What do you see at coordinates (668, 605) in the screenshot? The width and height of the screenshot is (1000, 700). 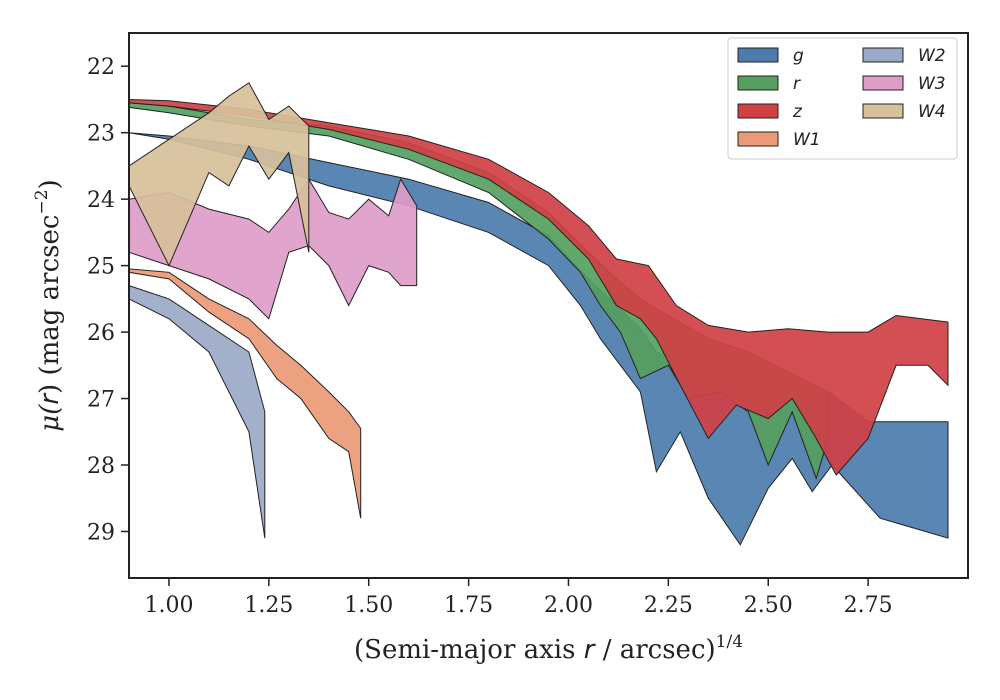 I see `x-tick-label: 2.25` at bounding box center [668, 605].